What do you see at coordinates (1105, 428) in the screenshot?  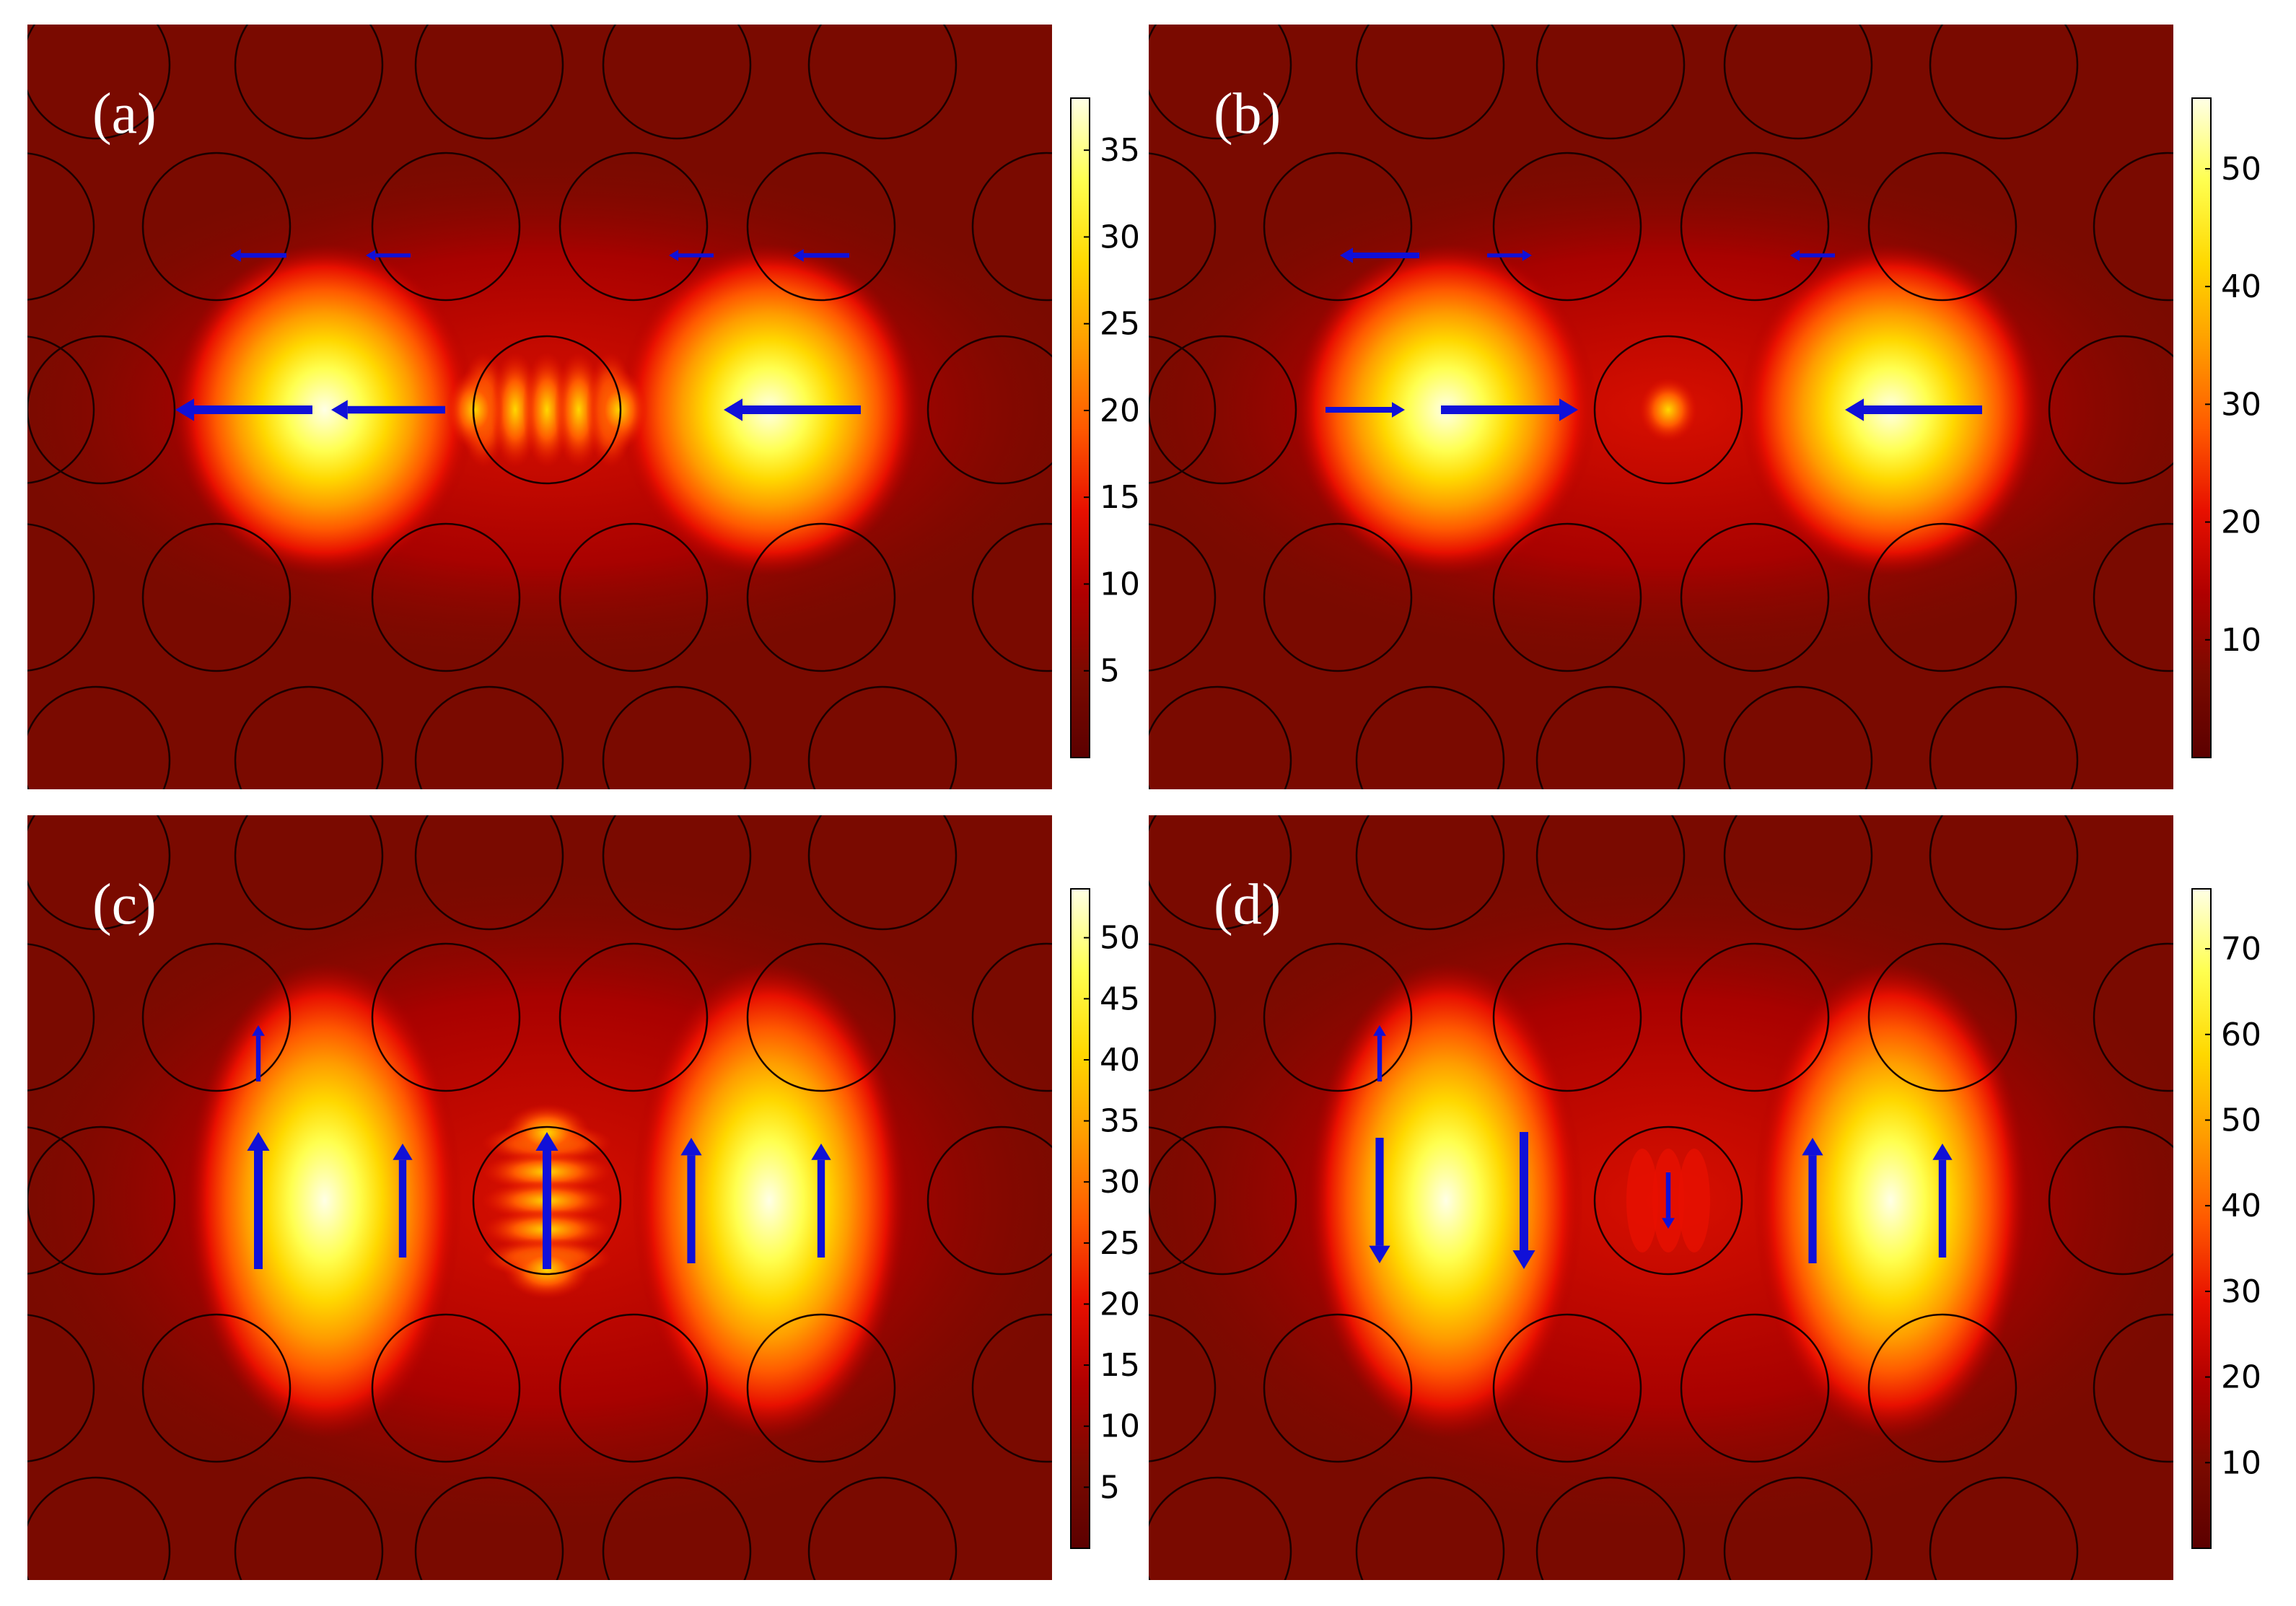 I see `colorbar: 5 10 15 20 25 30 35` at bounding box center [1105, 428].